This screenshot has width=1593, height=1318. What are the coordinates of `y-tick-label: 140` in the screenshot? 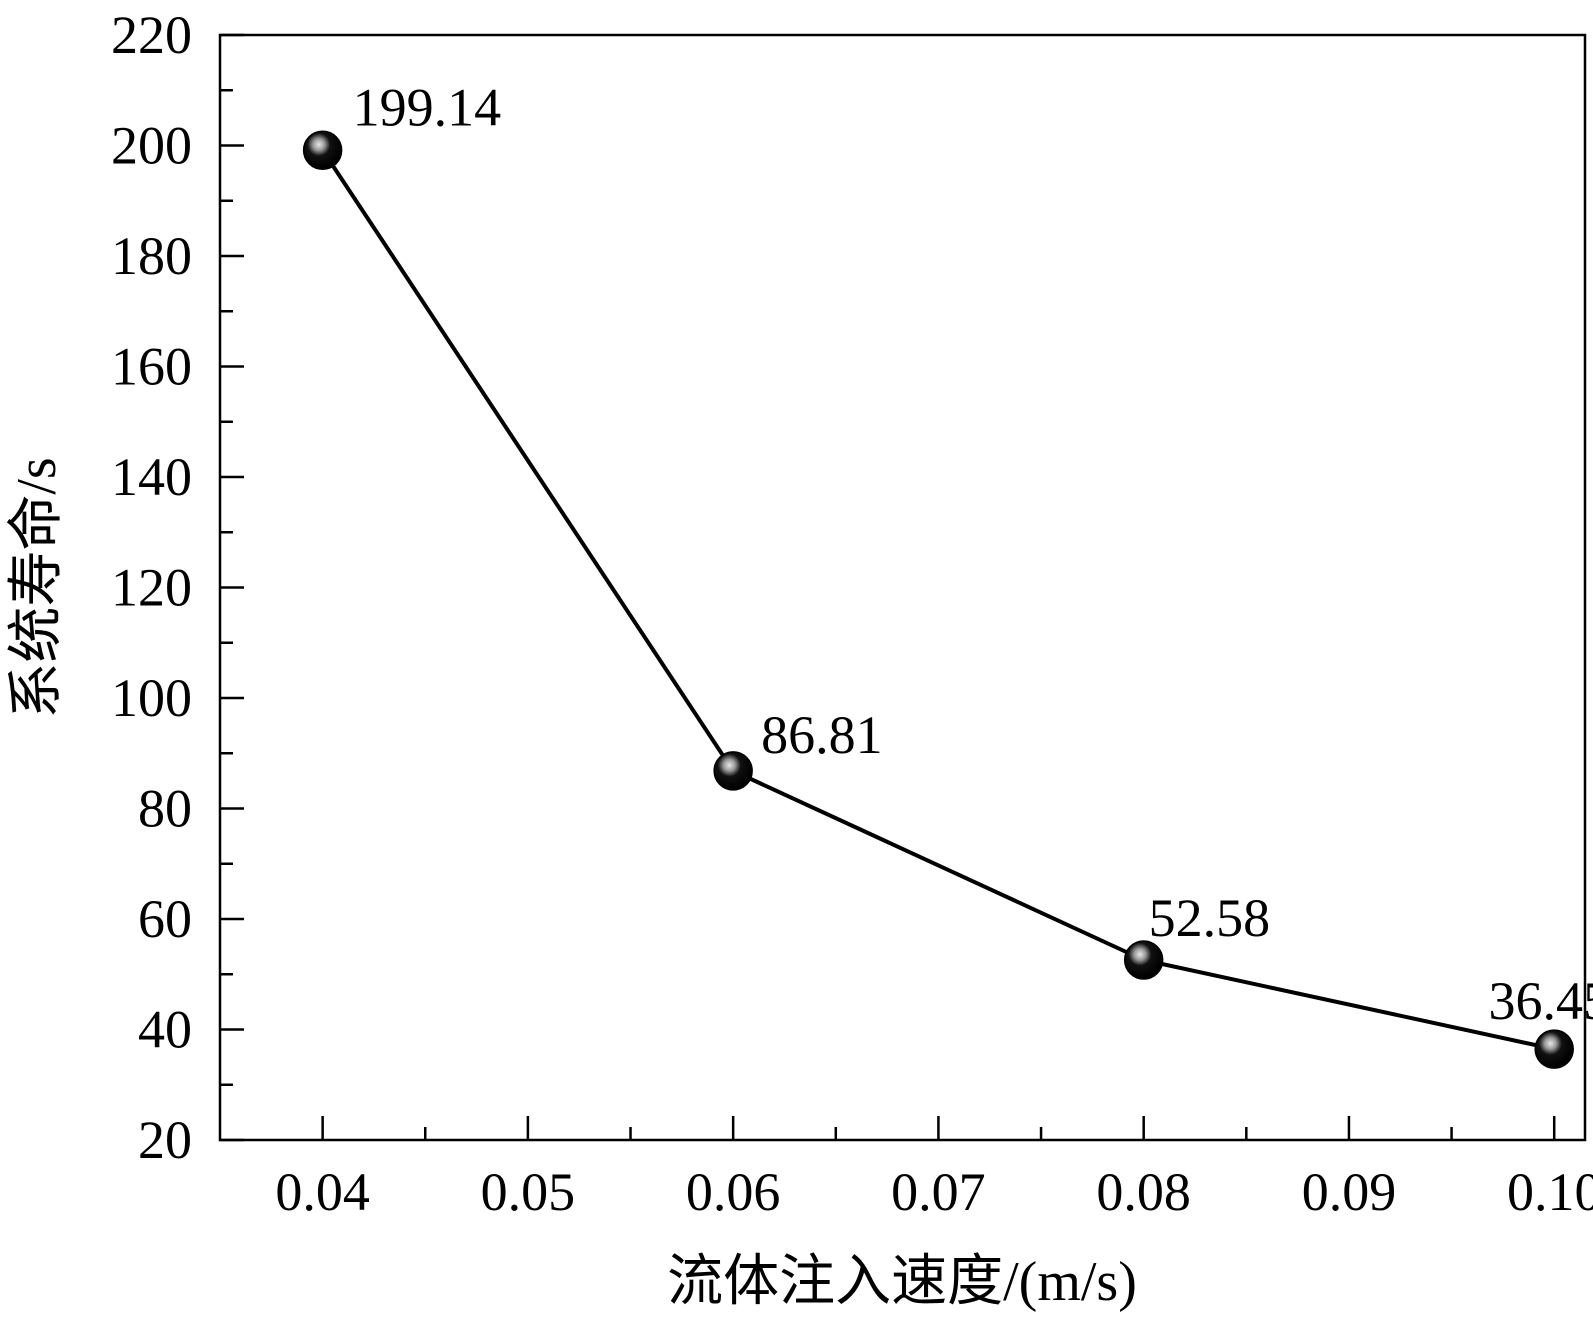 It's located at (151, 477).